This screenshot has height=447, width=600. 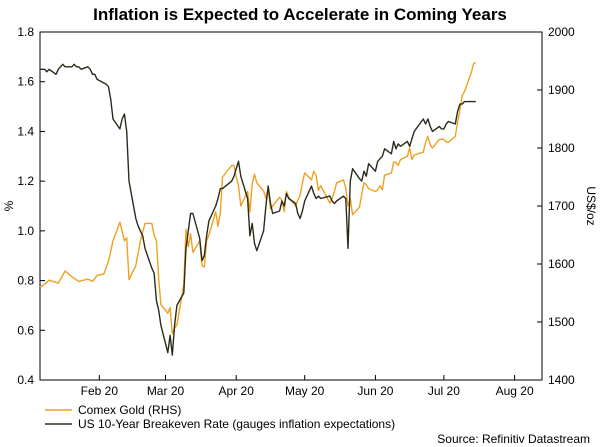 What do you see at coordinates (561, 206) in the screenshot?
I see `right-tick-label: 1700` at bounding box center [561, 206].